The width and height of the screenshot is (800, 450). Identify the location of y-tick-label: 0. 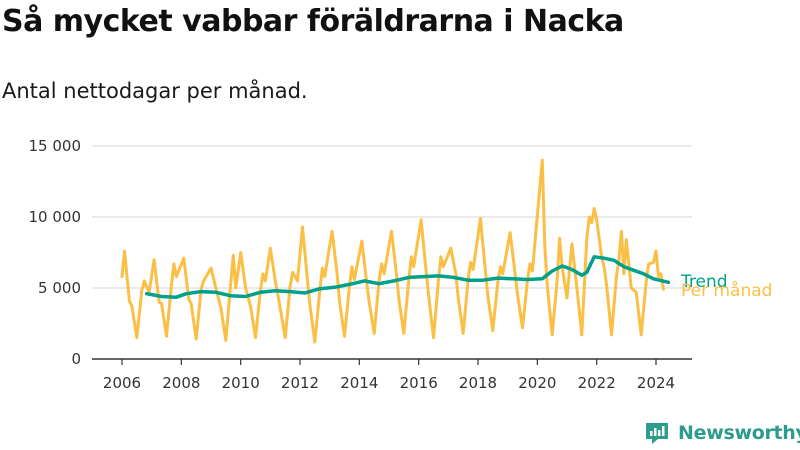
(76, 359).